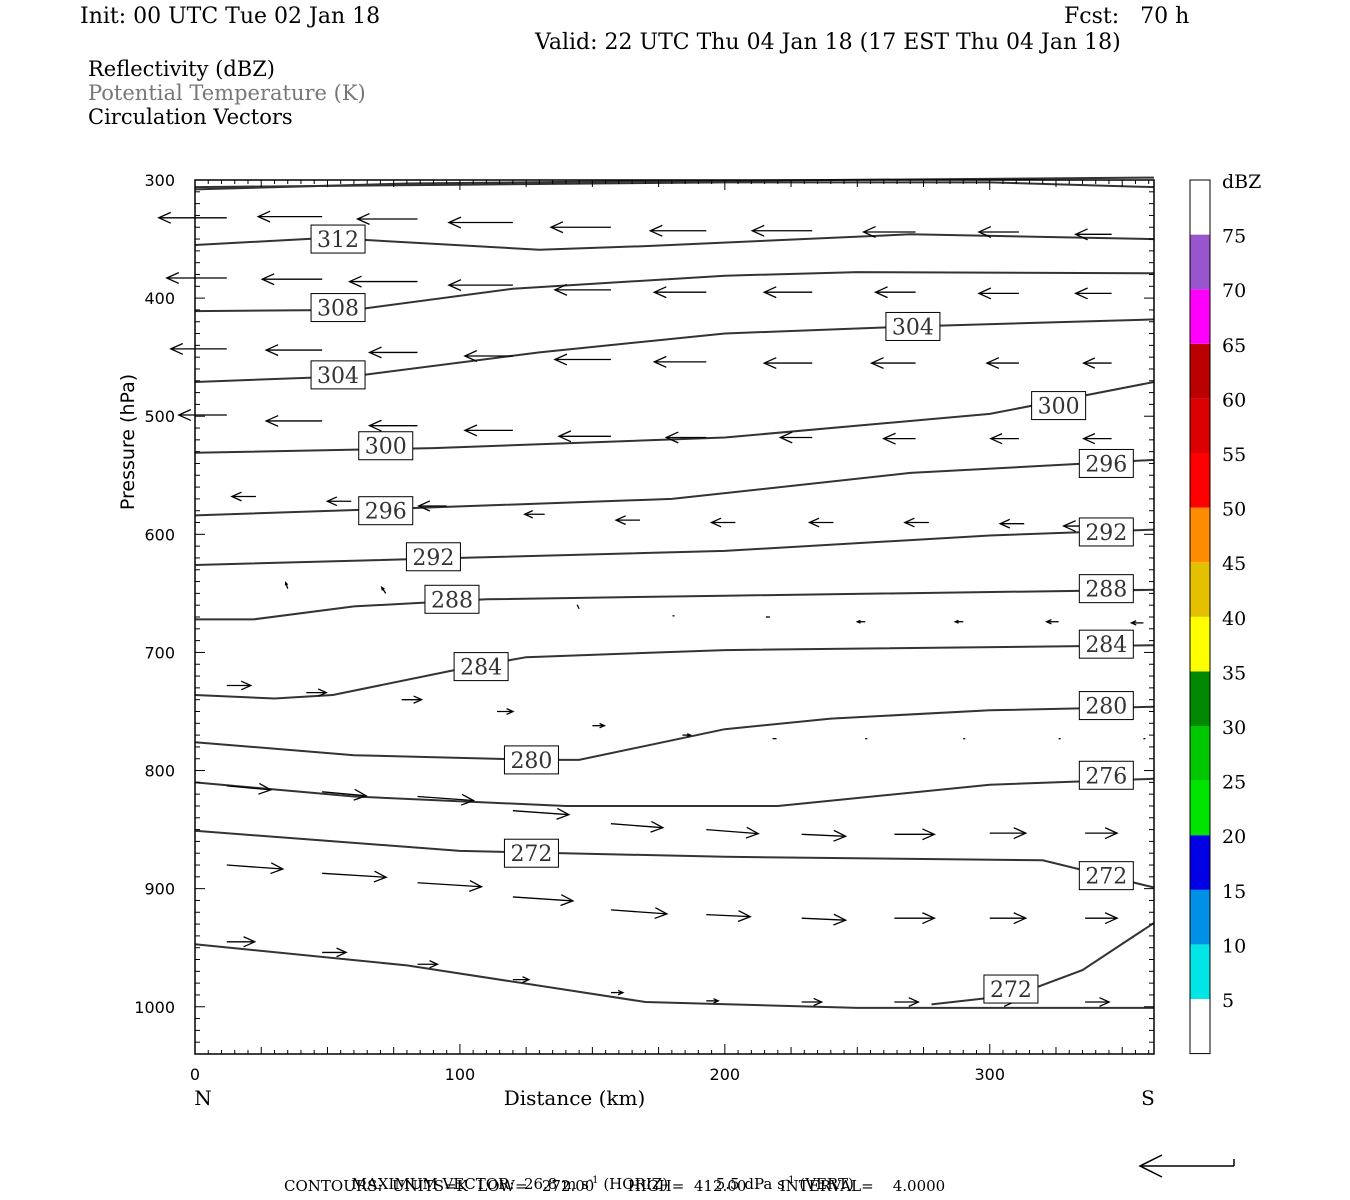 Image resolution: width=1350 pixels, height=1200 pixels. I want to click on theta-label-text: 312, so click(338, 240).